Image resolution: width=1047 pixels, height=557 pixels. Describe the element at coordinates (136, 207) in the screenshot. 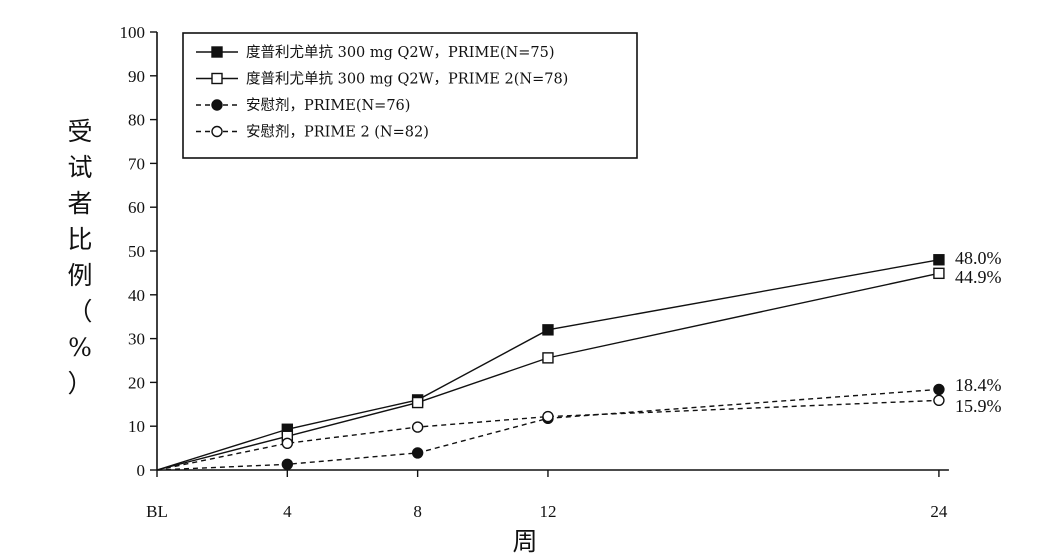

I see `y-tick-label: 60` at that location.